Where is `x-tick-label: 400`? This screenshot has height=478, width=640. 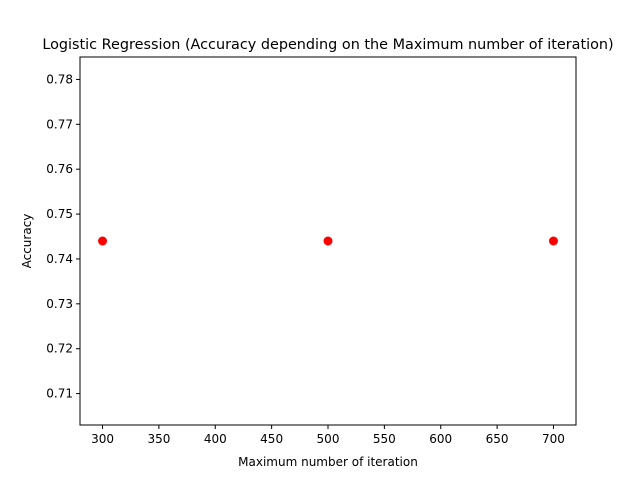
x-tick-label: 400 is located at coordinates (215, 439).